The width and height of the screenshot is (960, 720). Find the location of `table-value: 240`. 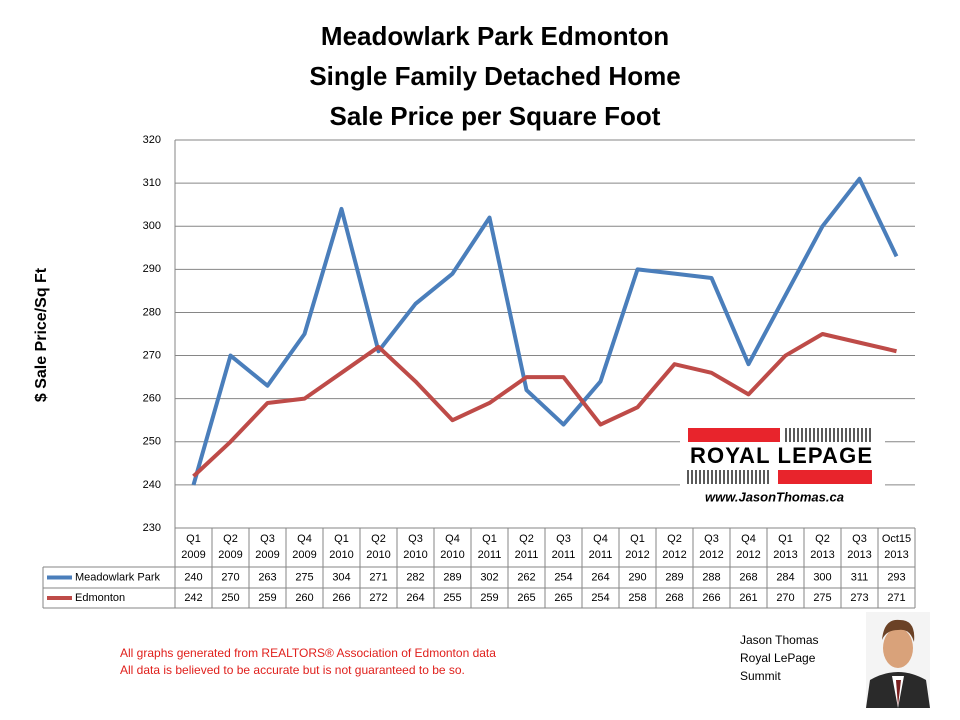

table-value: 240 is located at coordinates (193, 577).